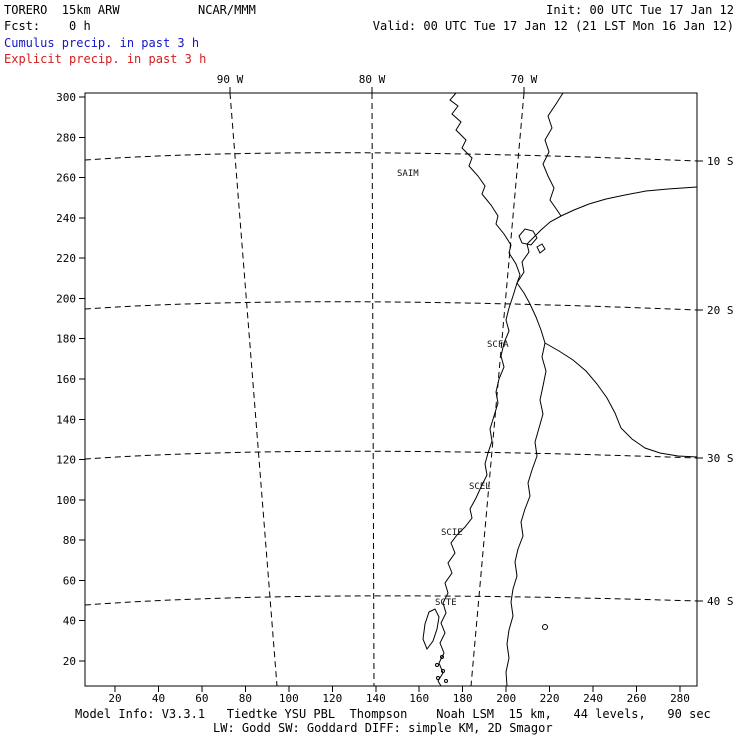 The height and width of the screenshot is (740, 740). I want to click on station-label-scfa: SCFA, so click(498, 345).